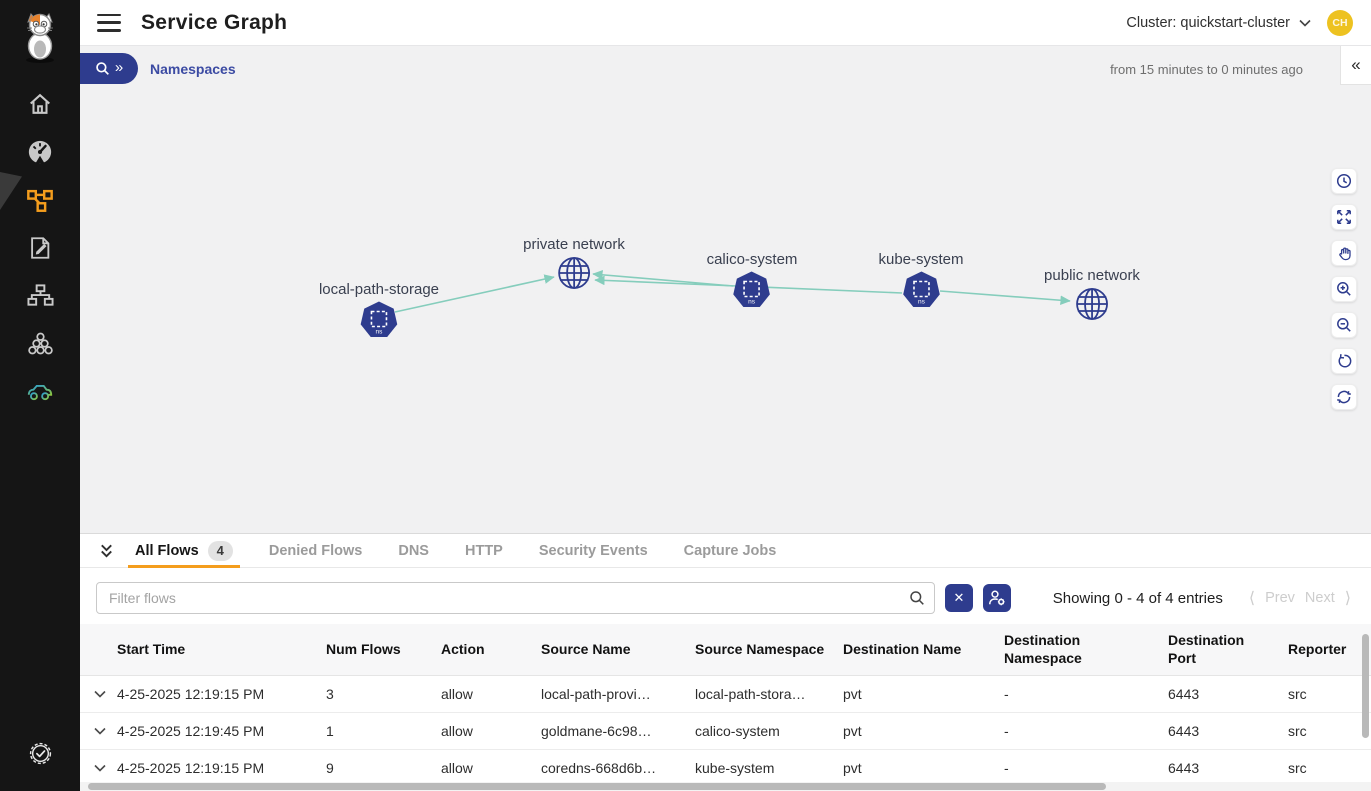  Describe the element at coordinates (106, 551) in the screenshot. I see `panel-collapse-button` at that location.